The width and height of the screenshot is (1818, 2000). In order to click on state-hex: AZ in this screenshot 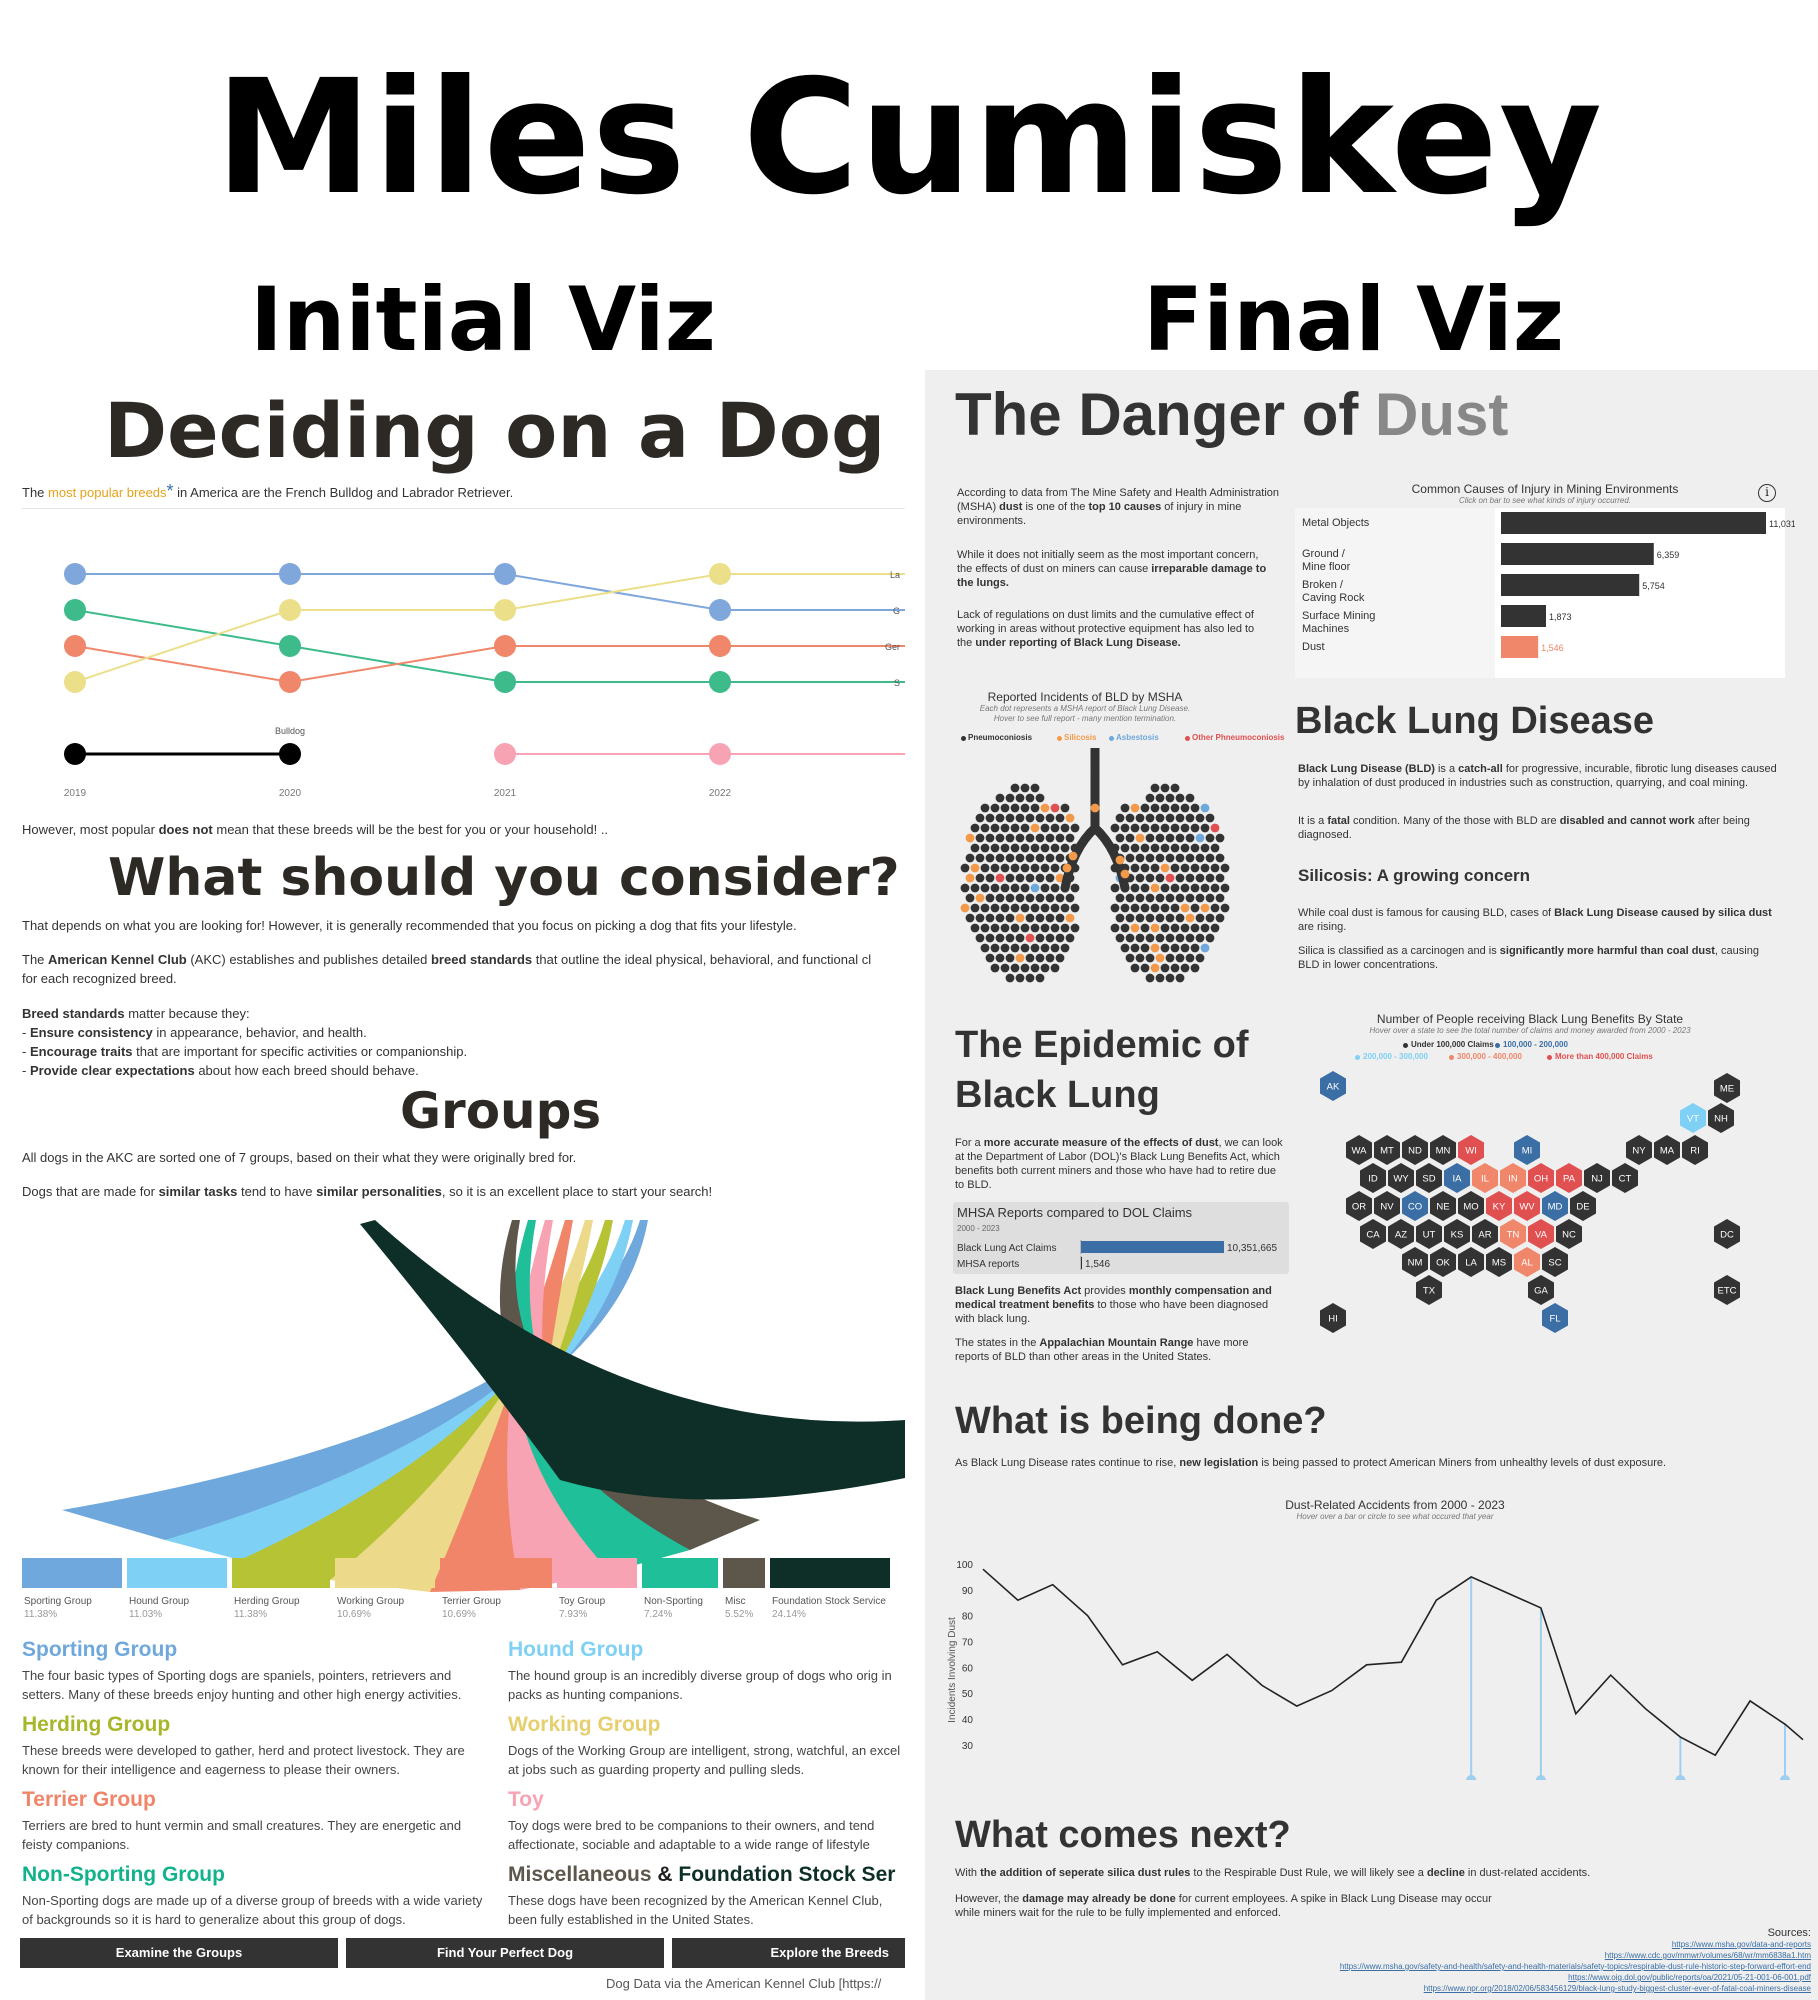, I will do `click(1401, 1234)`.